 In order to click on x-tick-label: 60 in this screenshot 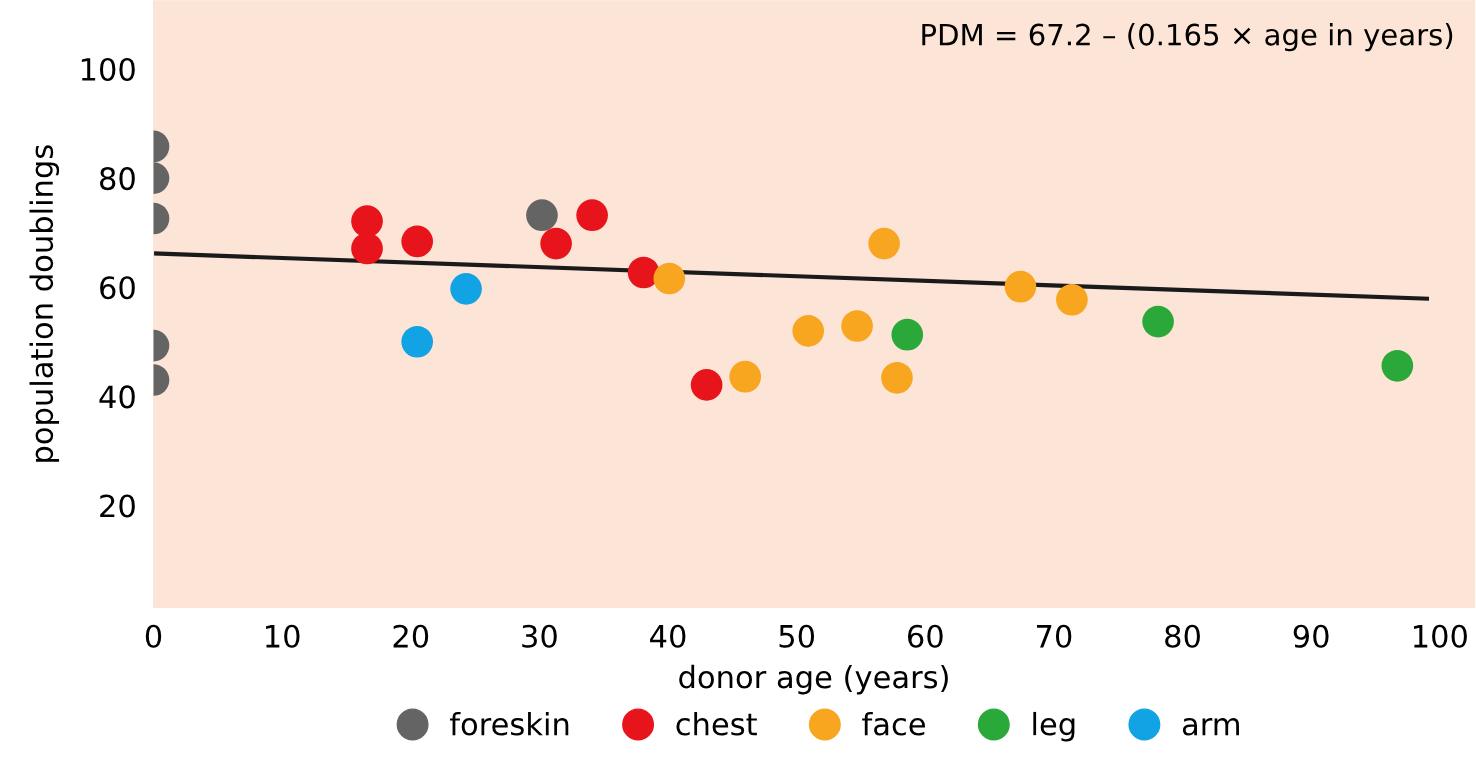, I will do `click(925, 636)`.